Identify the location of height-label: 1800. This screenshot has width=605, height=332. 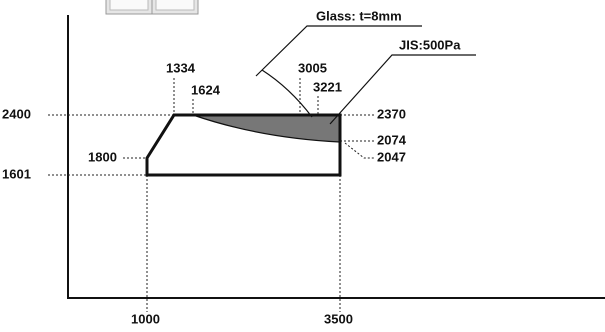
(102, 156).